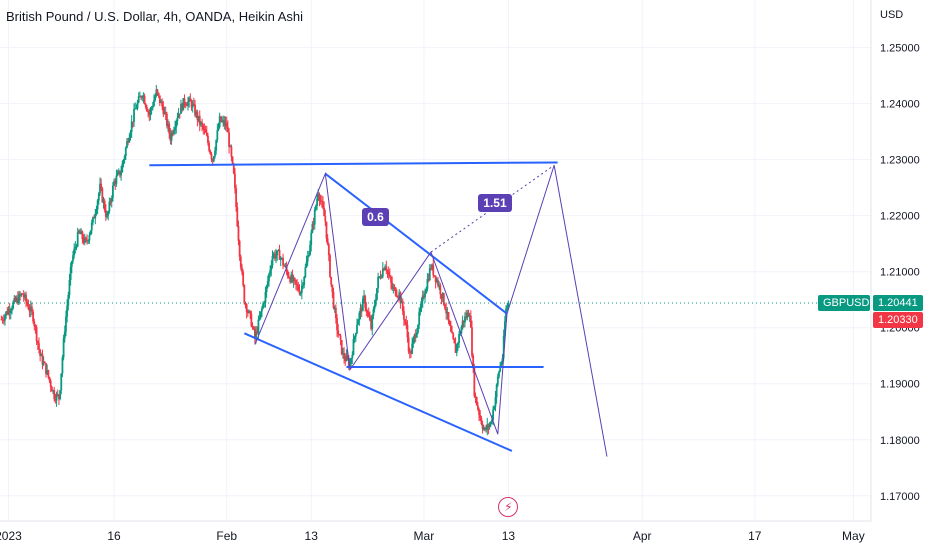 Image resolution: width=932 pixels, height=555 pixels. I want to click on descending-trendline, so click(416, 243).